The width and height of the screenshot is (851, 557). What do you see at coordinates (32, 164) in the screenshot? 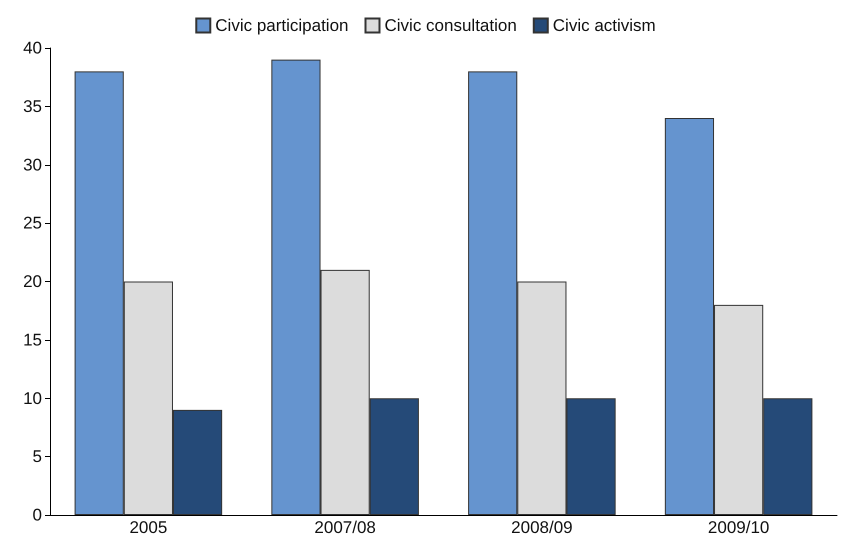
I see `y-tick-label: 30` at bounding box center [32, 164].